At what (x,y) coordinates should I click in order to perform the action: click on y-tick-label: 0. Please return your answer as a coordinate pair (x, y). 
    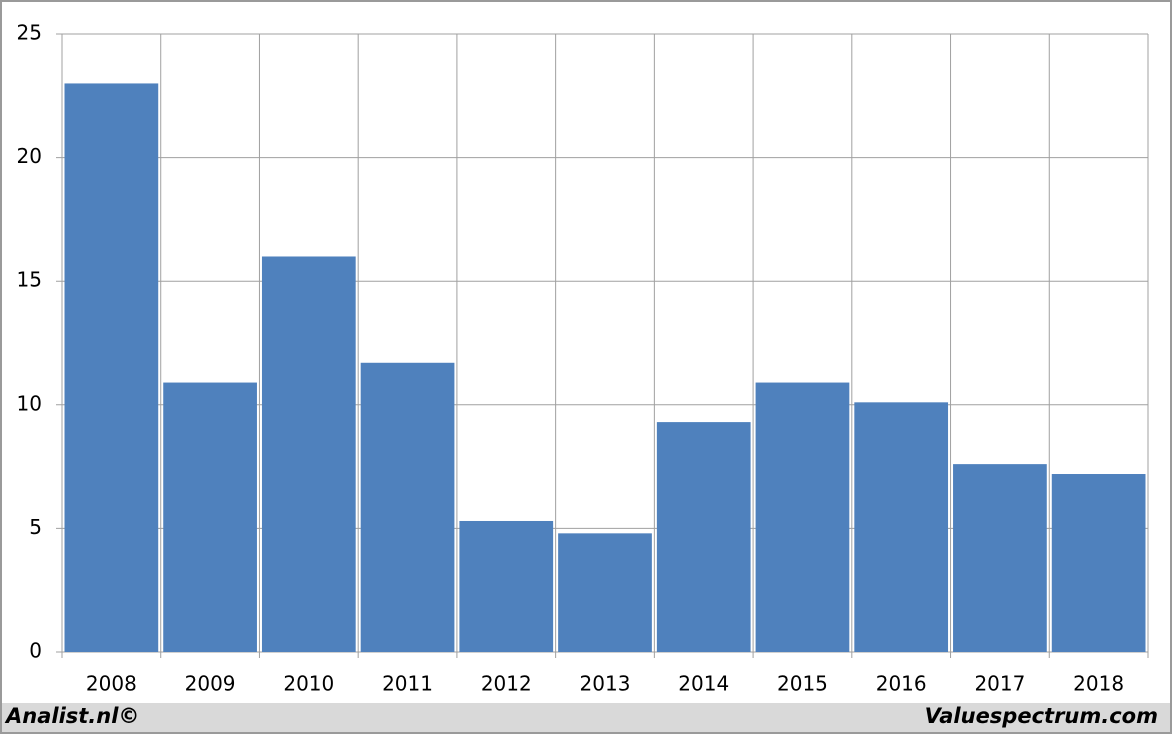
    Looking at the image, I should click on (35, 651).